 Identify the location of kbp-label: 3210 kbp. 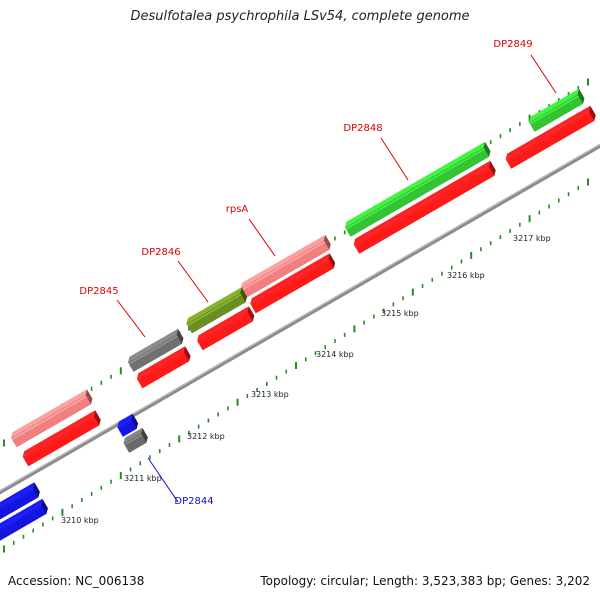
(80, 520).